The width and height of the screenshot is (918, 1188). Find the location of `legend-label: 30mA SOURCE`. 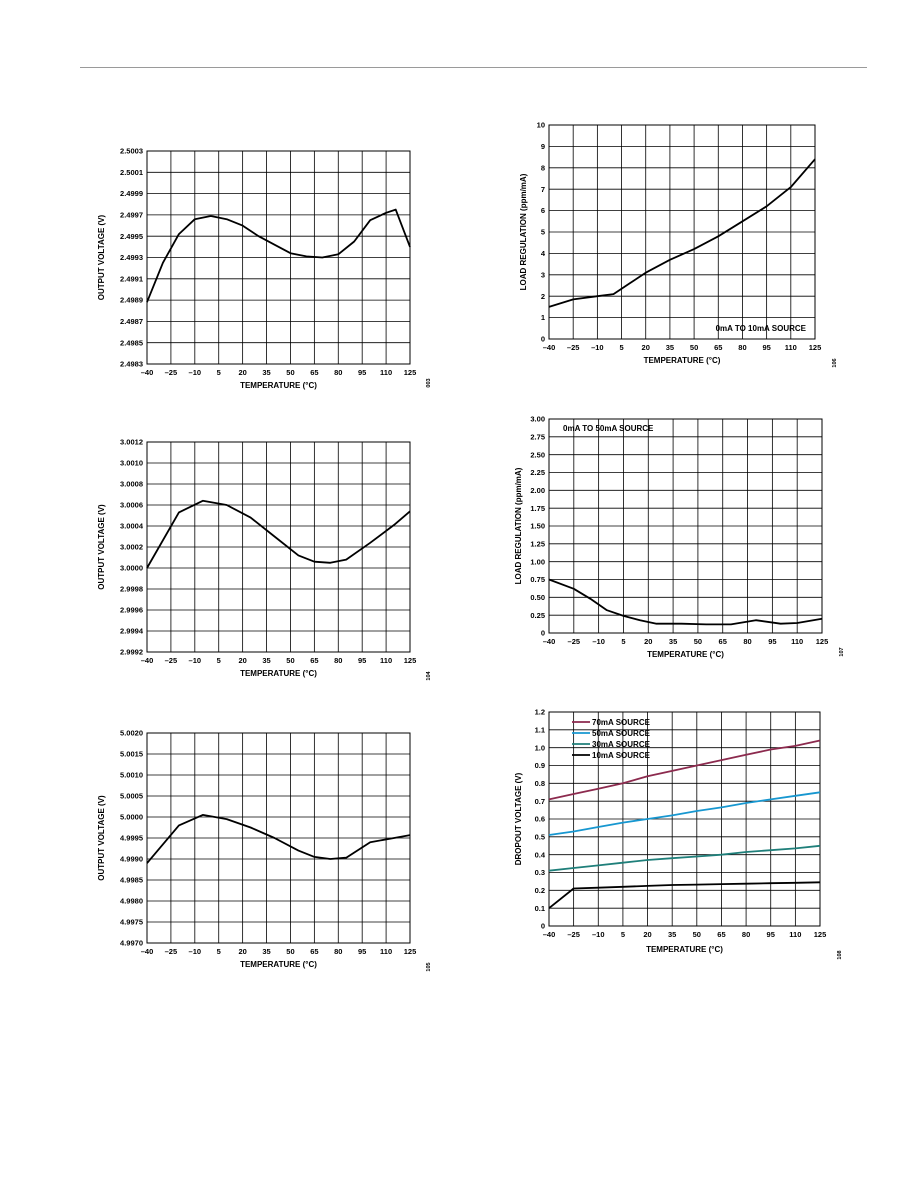

legend-label: 30mA SOURCE is located at coordinates (621, 744).